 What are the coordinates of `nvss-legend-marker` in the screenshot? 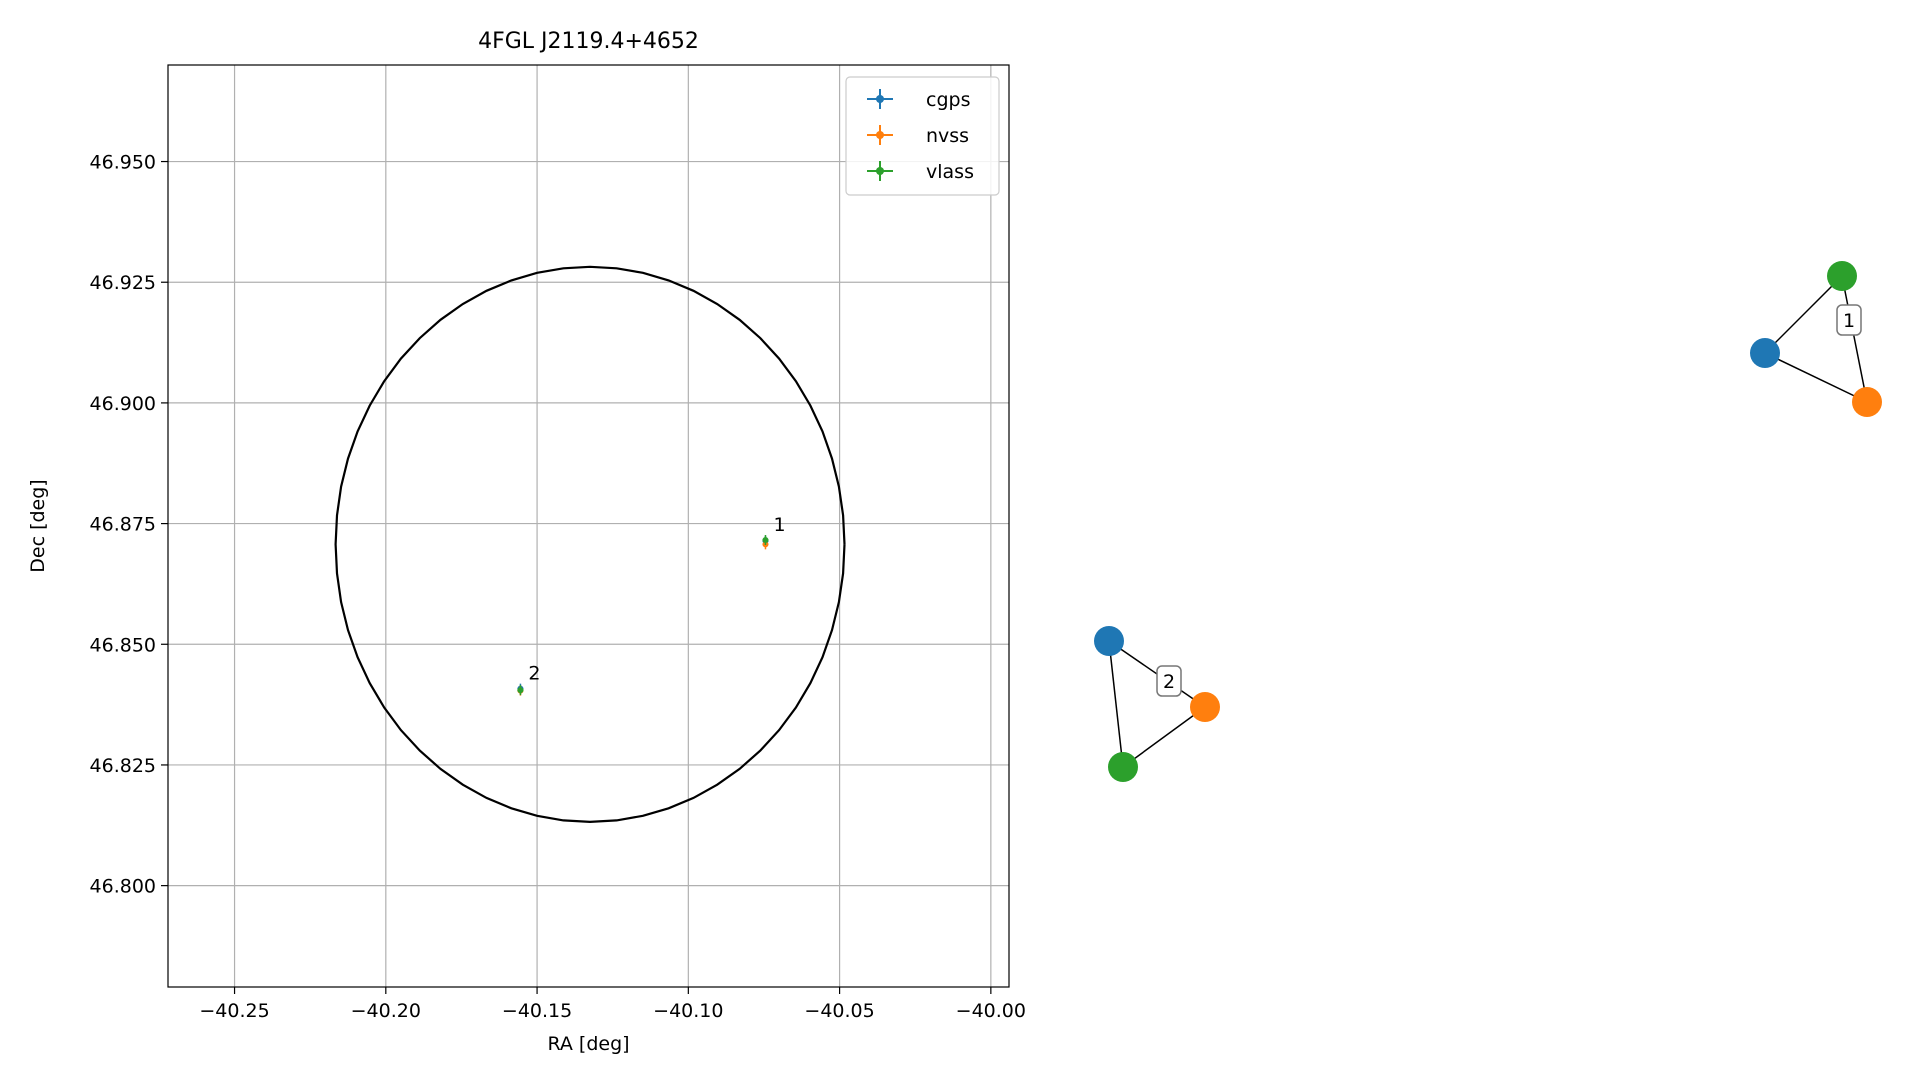 It's located at (880, 135).